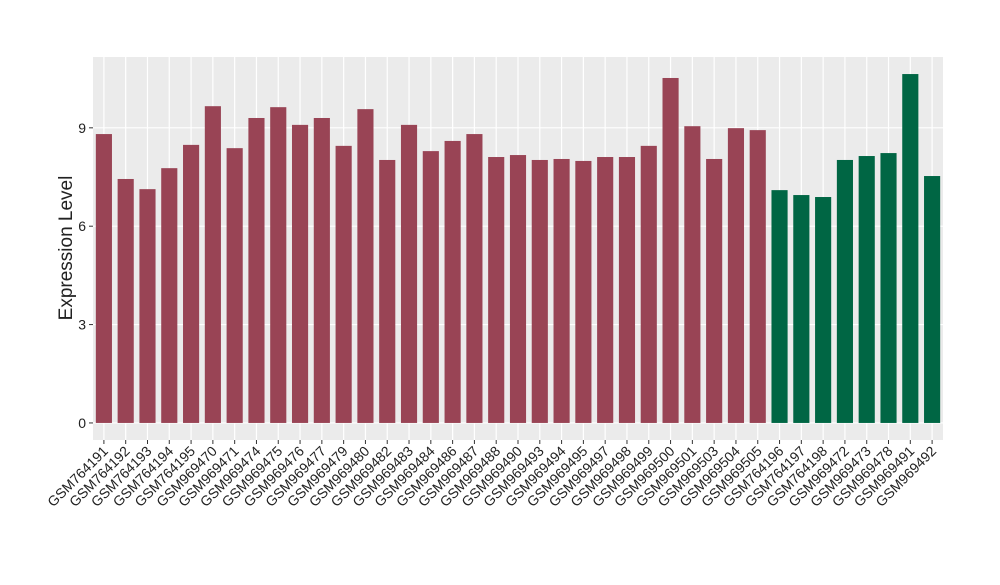 The image size is (1000, 585). What do you see at coordinates (66, 248) in the screenshot?
I see `y-axis-label: Expression Level` at bounding box center [66, 248].